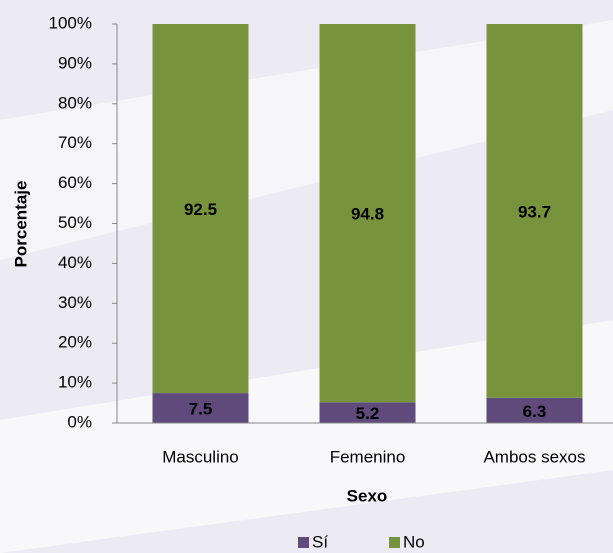 The height and width of the screenshot is (553, 613). What do you see at coordinates (414, 541) in the screenshot?
I see `legend-label: No` at bounding box center [414, 541].